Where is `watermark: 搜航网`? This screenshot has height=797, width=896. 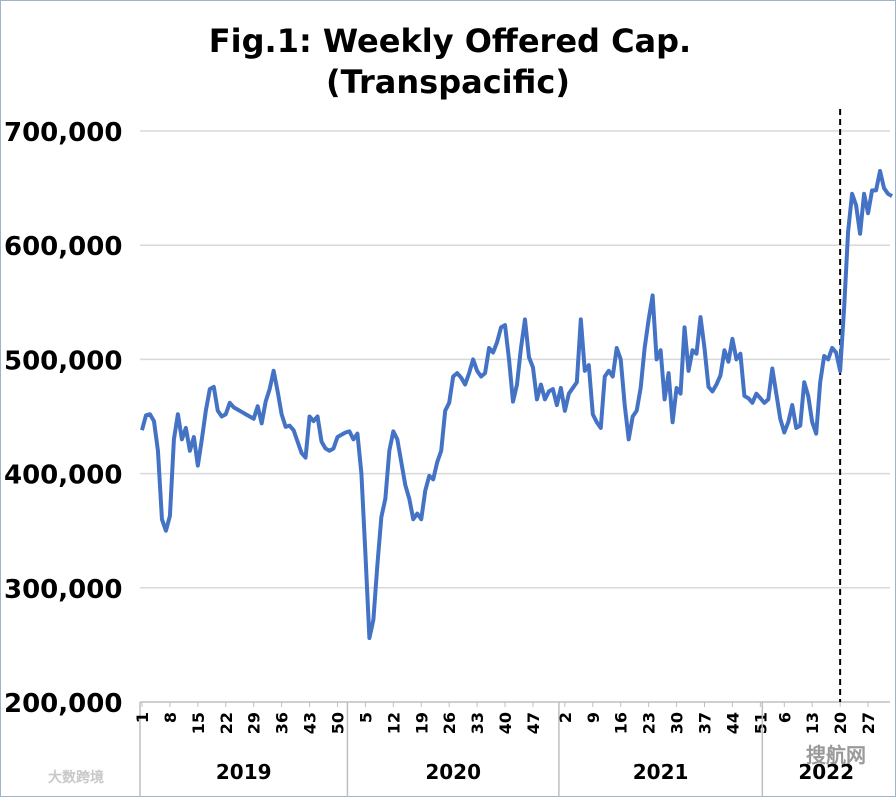 watermark: 搜航网 is located at coordinates (836, 755).